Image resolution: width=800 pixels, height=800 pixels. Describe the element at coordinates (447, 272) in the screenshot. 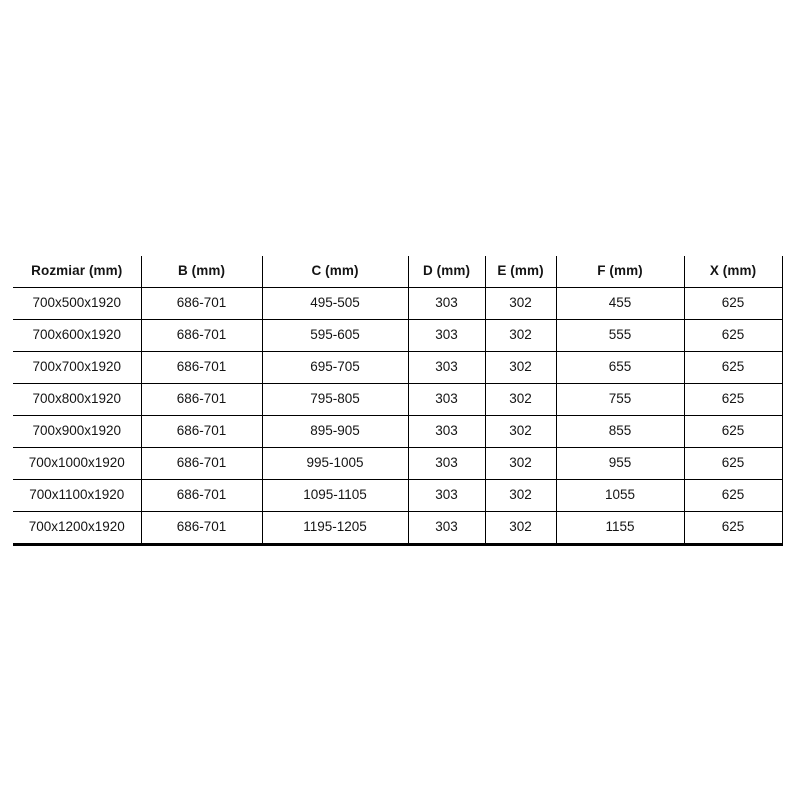

I see `column-header-d: D (mm)` at that location.